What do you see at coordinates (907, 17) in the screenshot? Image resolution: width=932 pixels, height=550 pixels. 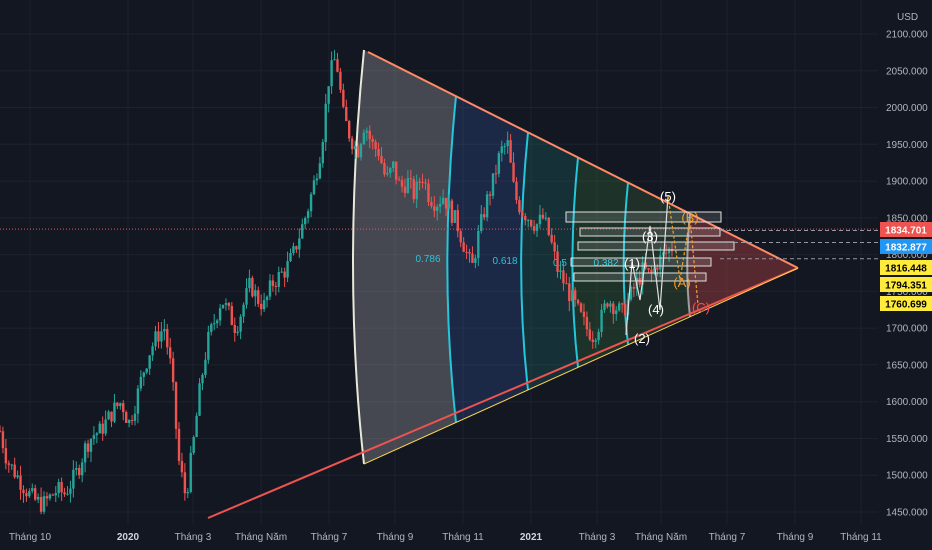 I see `currency-label: USD` at bounding box center [907, 17].